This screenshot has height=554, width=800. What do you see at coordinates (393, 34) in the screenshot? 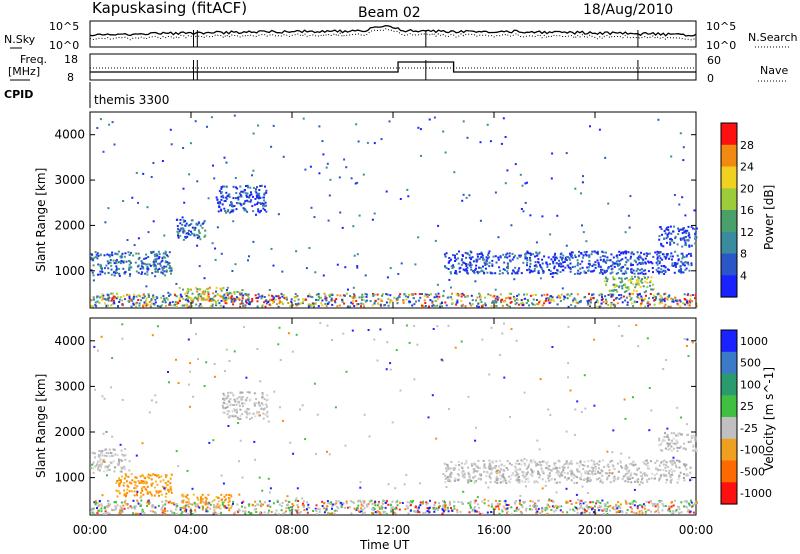
I see `noise-panel-frame` at bounding box center [393, 34].